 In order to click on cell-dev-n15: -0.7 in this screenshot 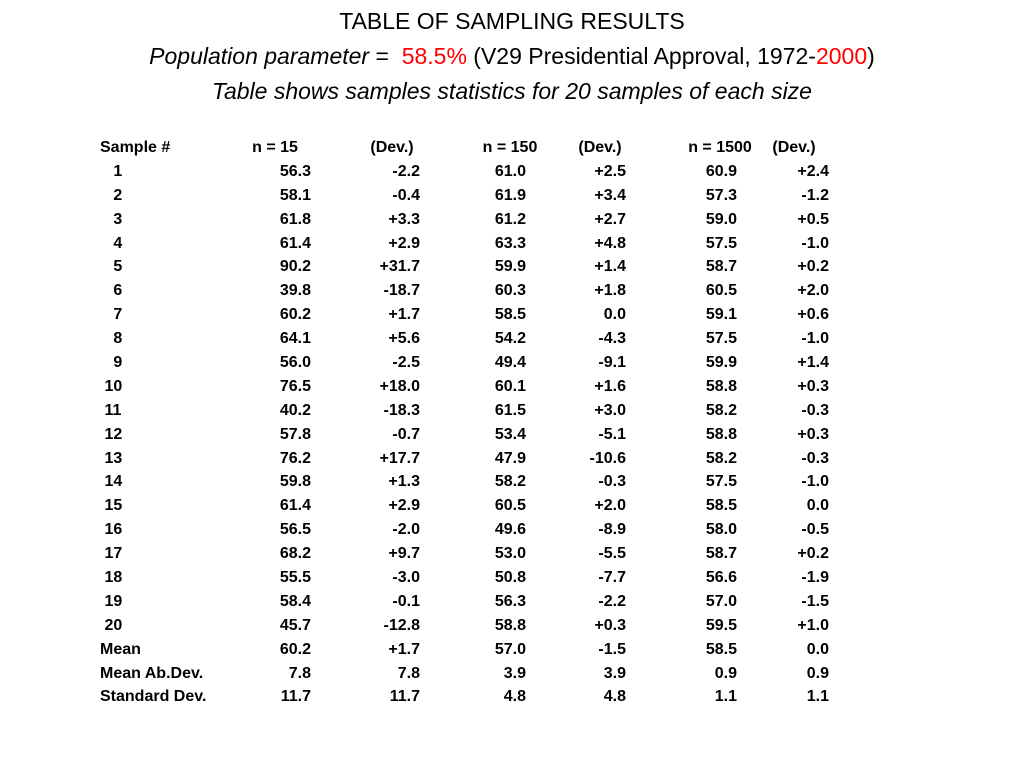, I will do `click(406, 434)`.